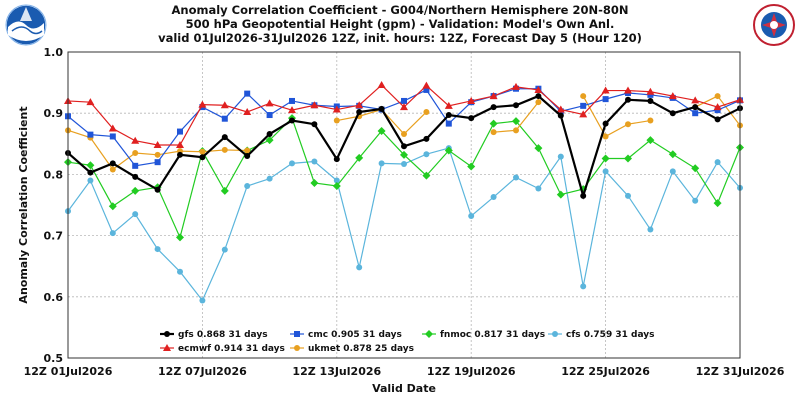 This screenshot has width=800, height=400. I want to click on legend-label: ukmet 0.878 25 days, so click(361, 349).